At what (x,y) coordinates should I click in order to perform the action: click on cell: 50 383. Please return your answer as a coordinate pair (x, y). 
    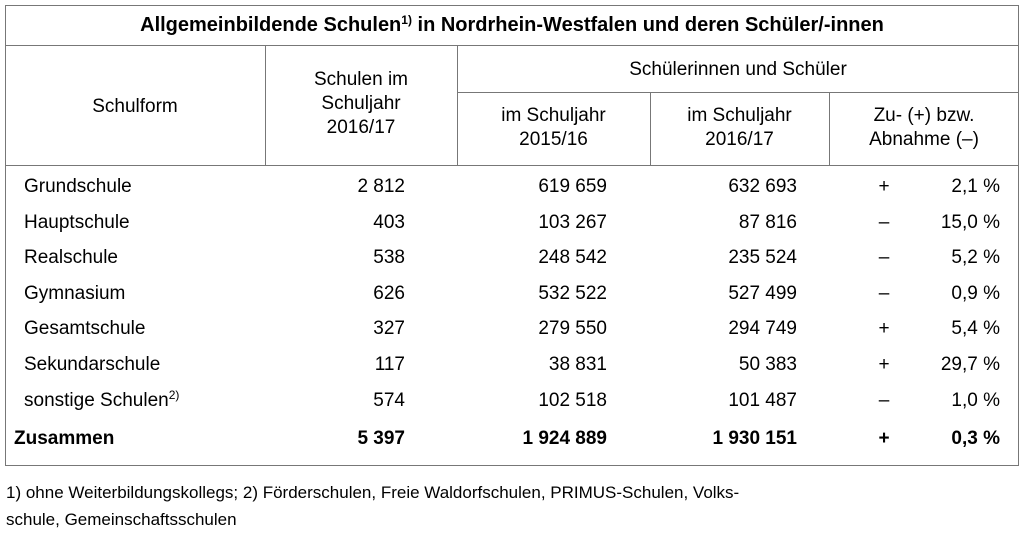
    Looking at the image, I should click on (767, 364).